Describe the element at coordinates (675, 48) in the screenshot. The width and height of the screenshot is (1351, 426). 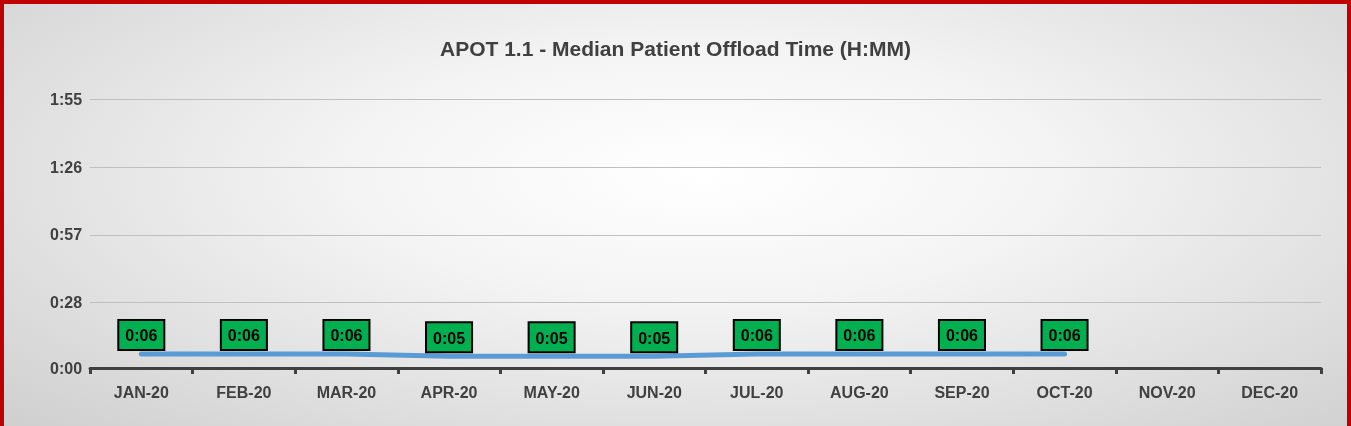
I see `chart-title: APOT 1.1 - Median Patient Offload Time (H:MM)` at that location.